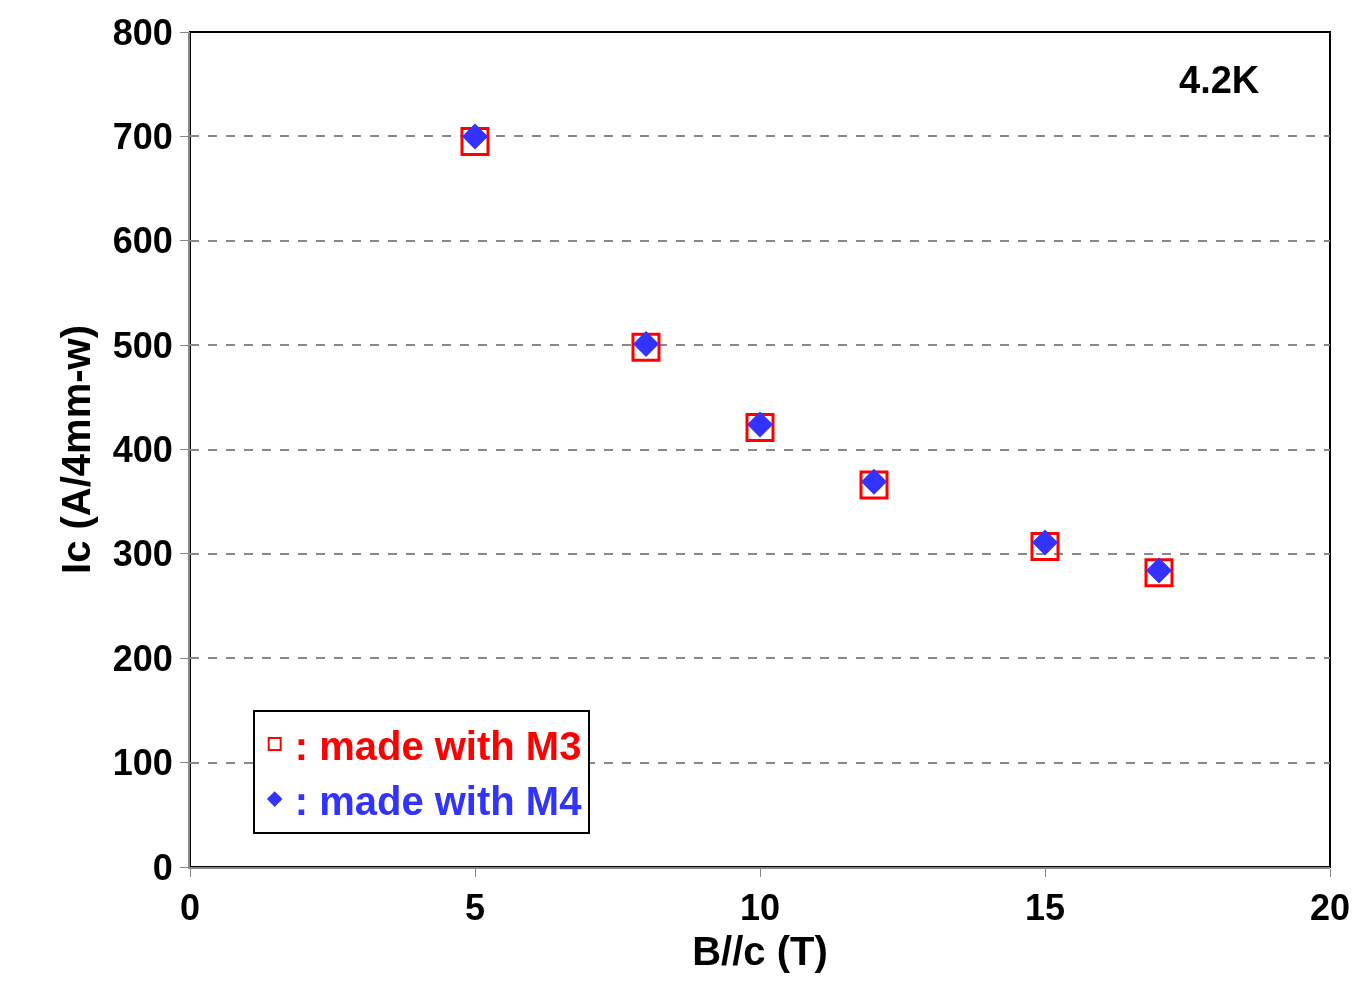  What do you see at coordinates (142, 241) in the screenshot?
I see `y-tick-label: 600` at bounding box center [142, 241].